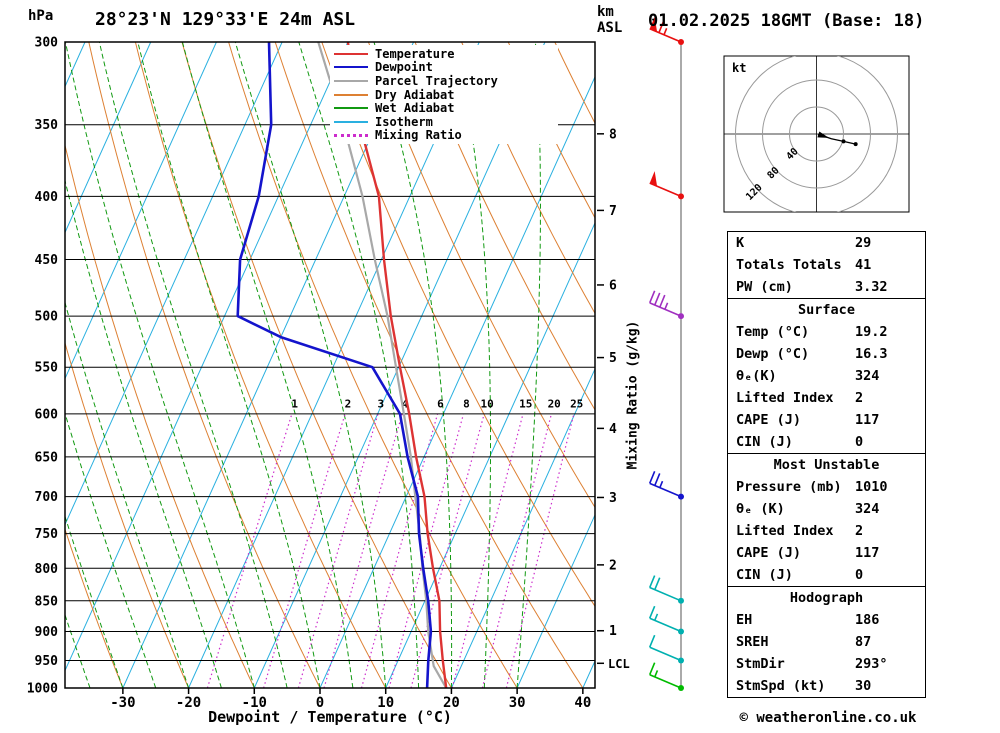  I want to click on stat-value: 29, so click(863, 243).